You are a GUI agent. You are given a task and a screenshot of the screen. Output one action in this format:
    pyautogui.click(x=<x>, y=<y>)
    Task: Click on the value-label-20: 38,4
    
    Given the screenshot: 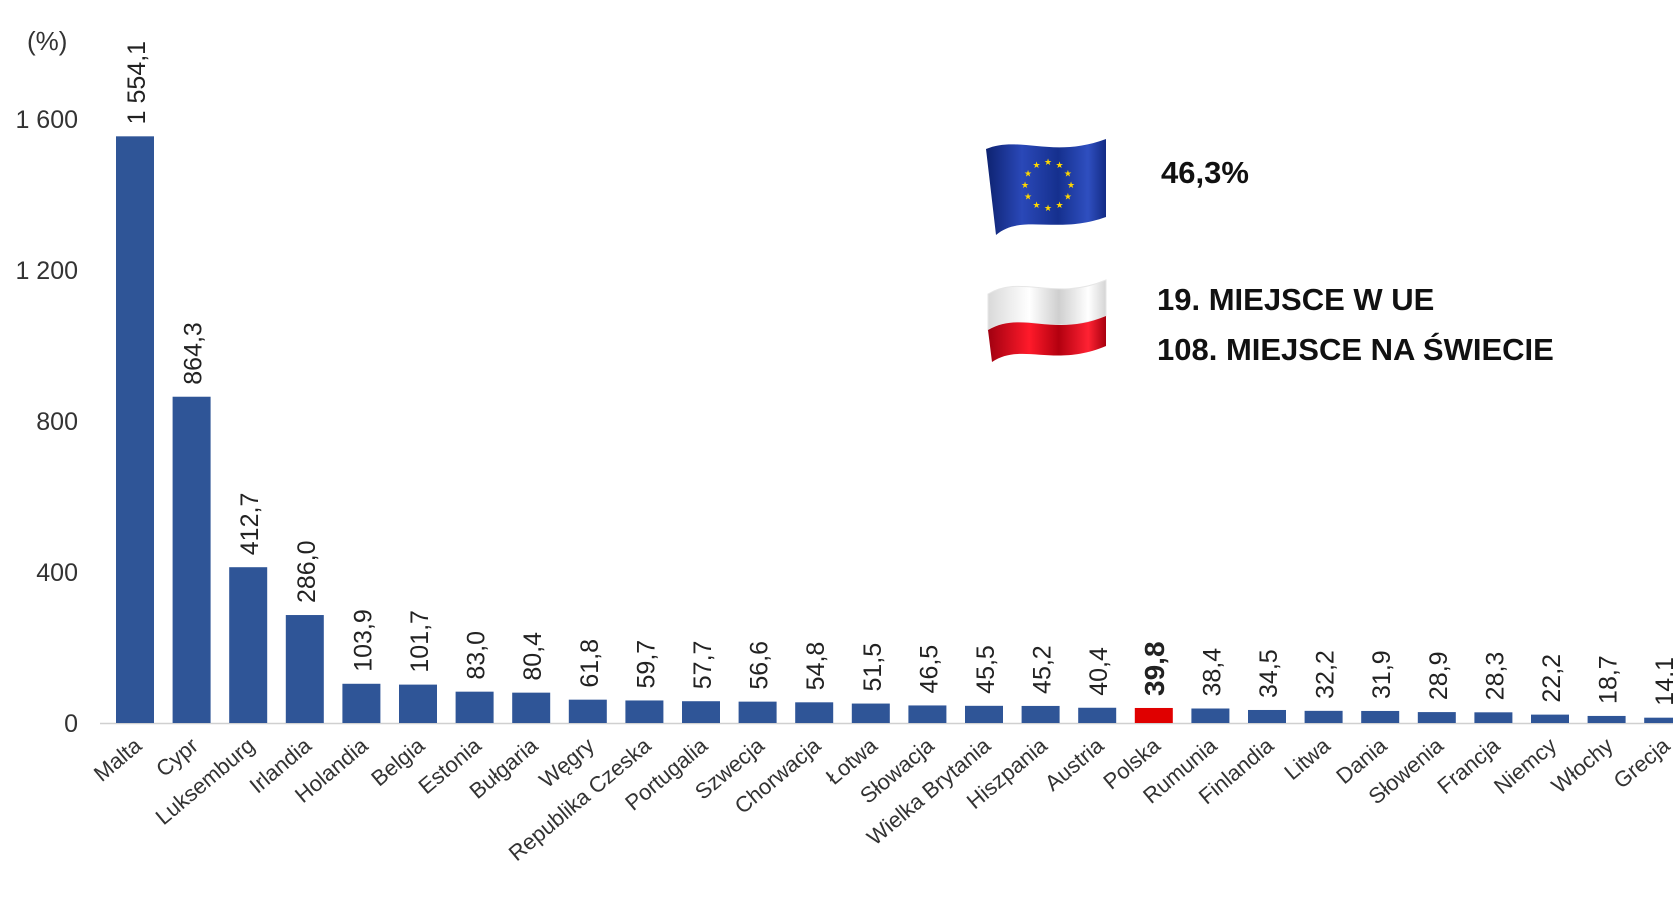 What is the action you would take?
    pyautogui.click(x=1212, y=672)
    